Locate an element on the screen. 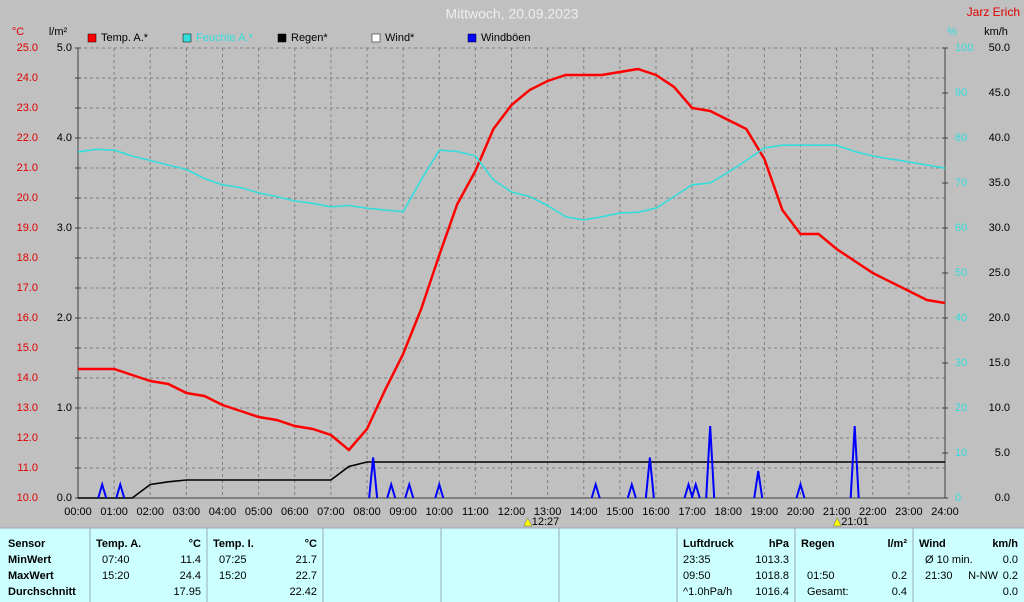 The image size is (1024, 602). table-header: Temp. A. is located at coordinates (118, 544).